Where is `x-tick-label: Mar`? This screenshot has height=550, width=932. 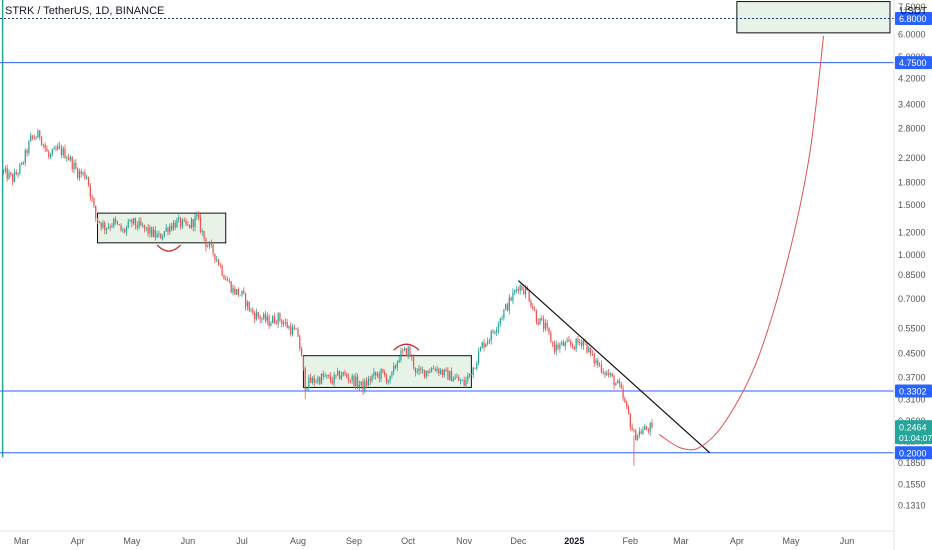
x-tick-label: Mar is located at coordinates (22, 541).